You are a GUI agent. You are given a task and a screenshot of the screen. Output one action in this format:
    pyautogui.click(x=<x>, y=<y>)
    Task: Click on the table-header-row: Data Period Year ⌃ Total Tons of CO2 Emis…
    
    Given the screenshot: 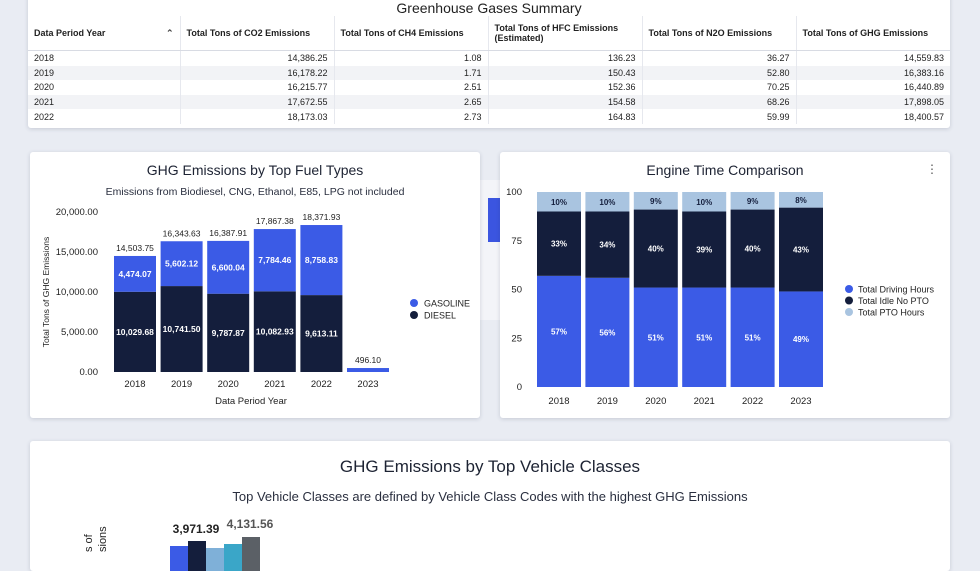 What is the action you would take?
    pyautogui.click(x=489, y=33)
    